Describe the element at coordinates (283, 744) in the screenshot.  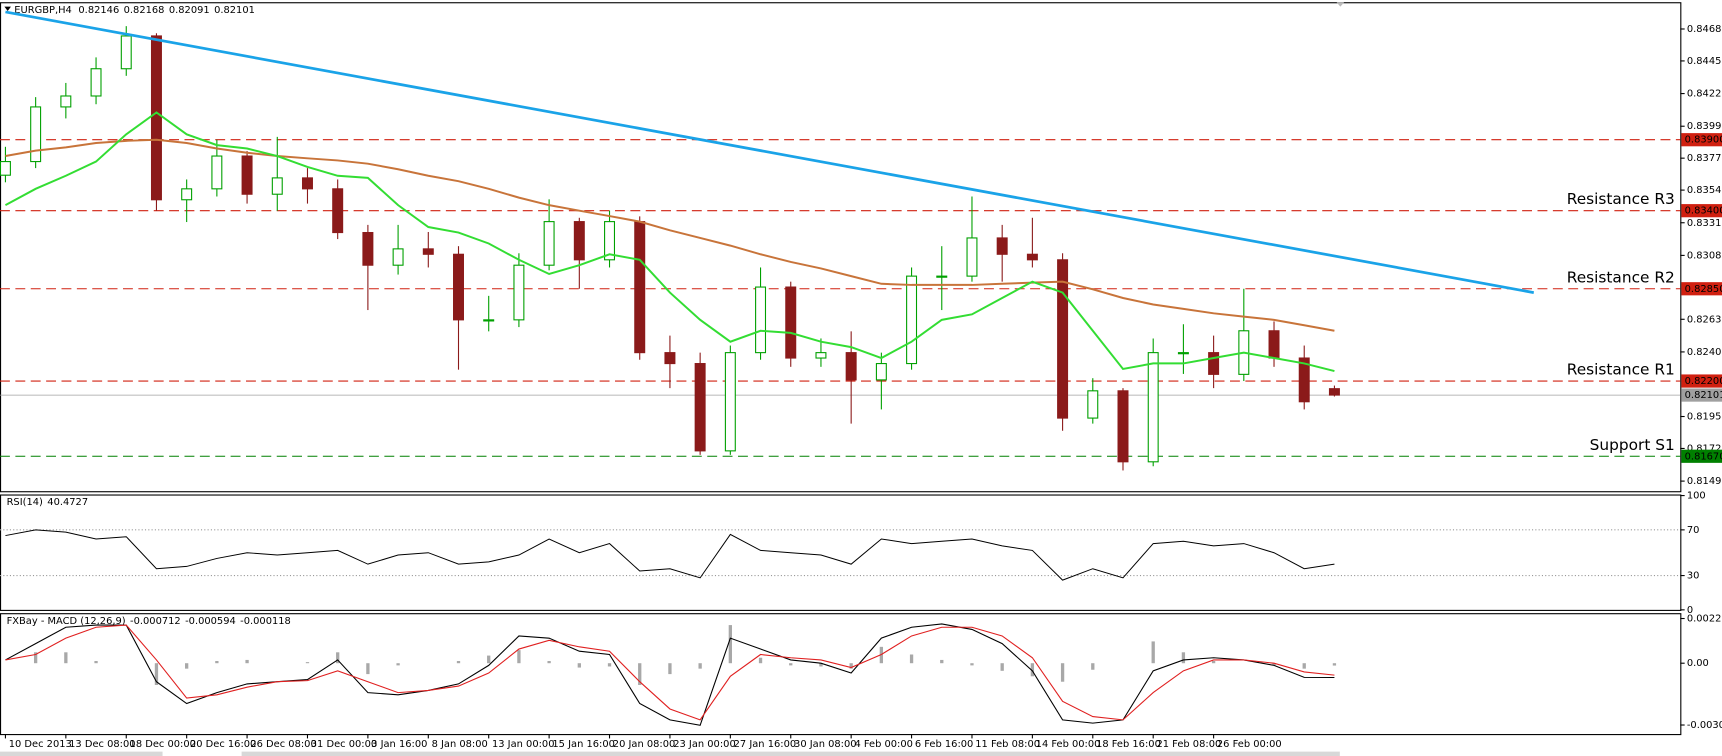
I see `x-tick-label: 26 Dec 08:00` at that location.